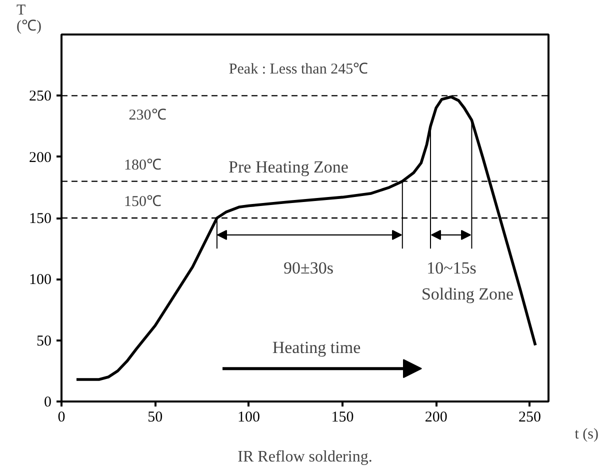 The width and height of the screenshot is (611, 469). Describe the element at coordinates (530, 418) in the screenshot. I see `x-tick-label: 250` at that location.